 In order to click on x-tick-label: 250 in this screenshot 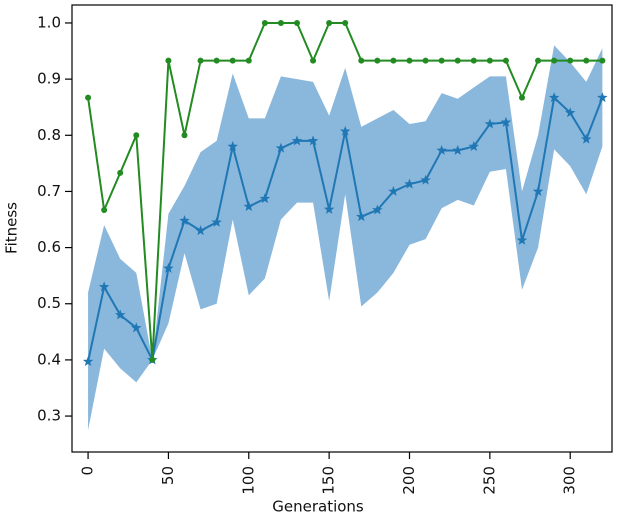, I will do `click(489, 480)`.